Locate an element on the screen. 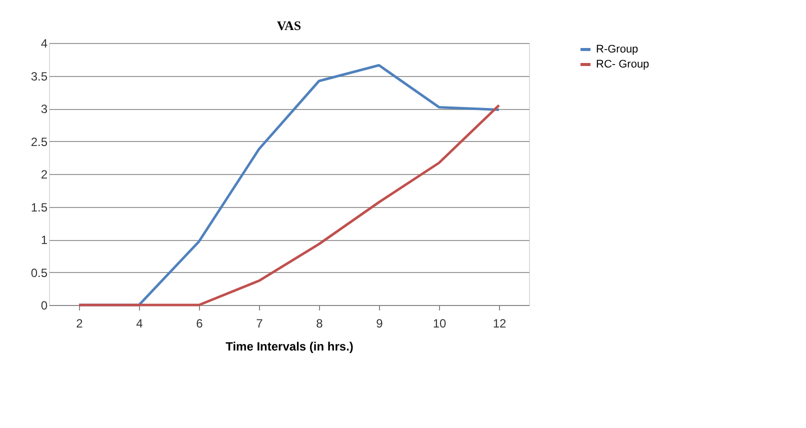 This screenshot has width=806, height=428. y-tick-label: 3.5 is located at coordinates (39, 76).